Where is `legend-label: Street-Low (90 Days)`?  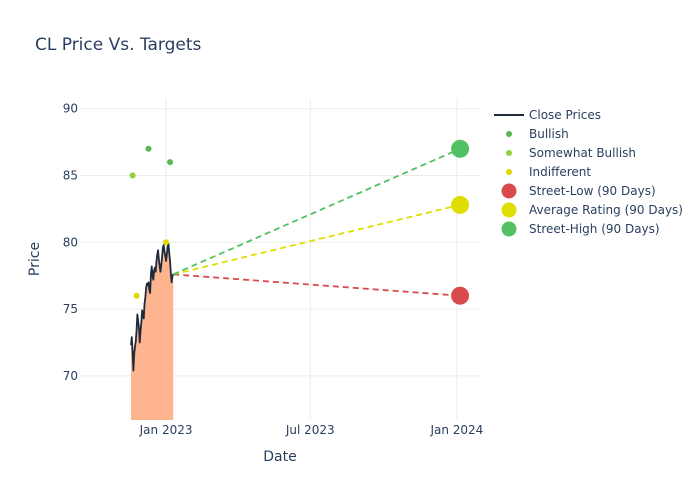
legend-label: Street-Low (90 Days) is located at coordinates (592, 191).